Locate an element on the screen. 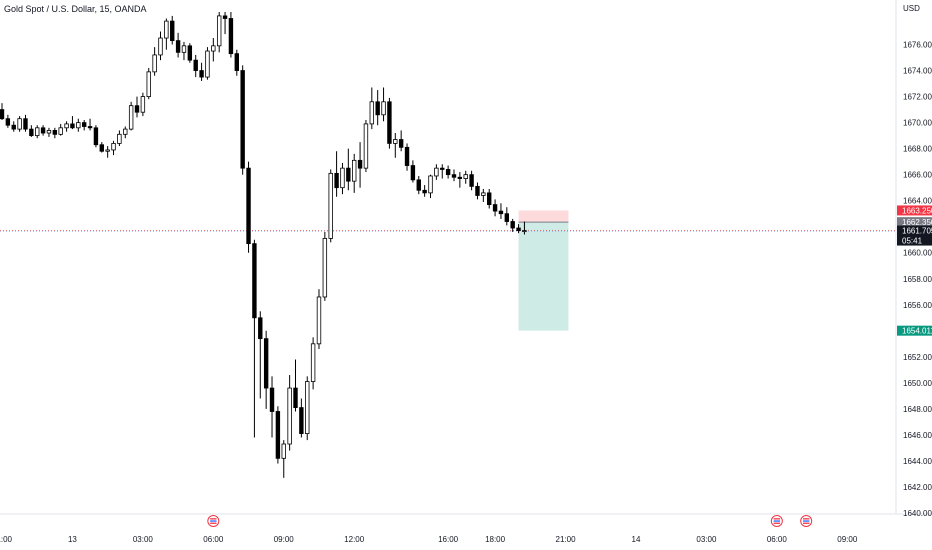  y-tick-label: 1674.000 is located at coordinates (917, 71).